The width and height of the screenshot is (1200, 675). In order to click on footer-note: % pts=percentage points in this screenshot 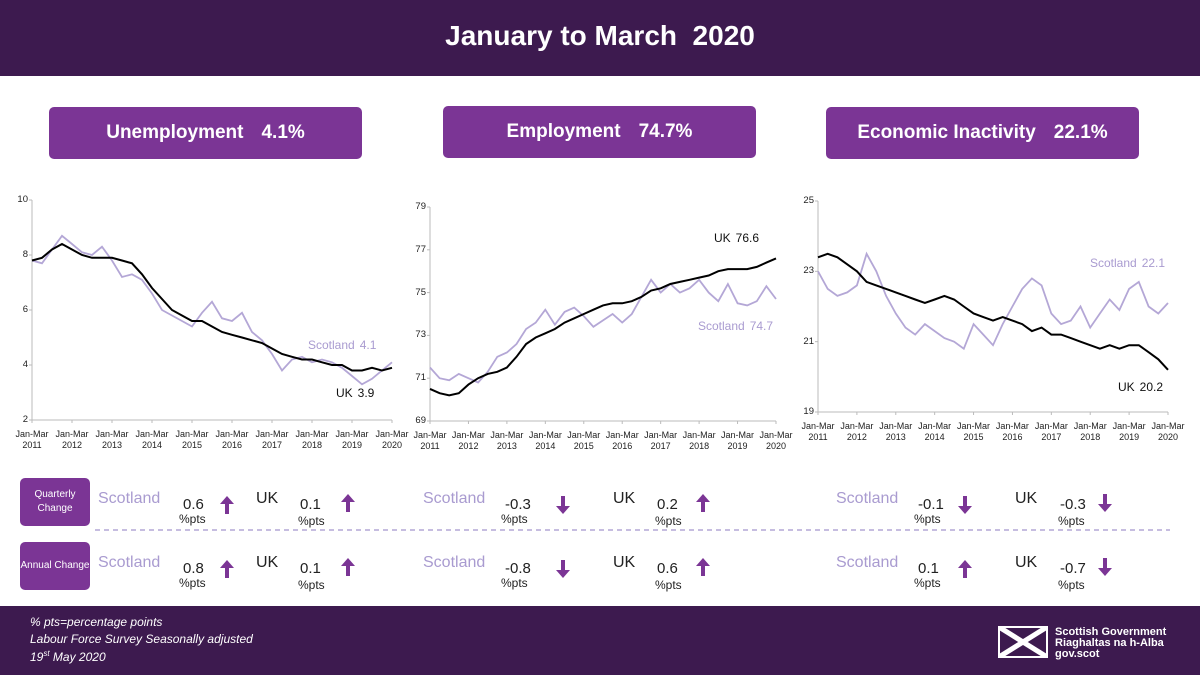, I will do `click(96, 622)`.